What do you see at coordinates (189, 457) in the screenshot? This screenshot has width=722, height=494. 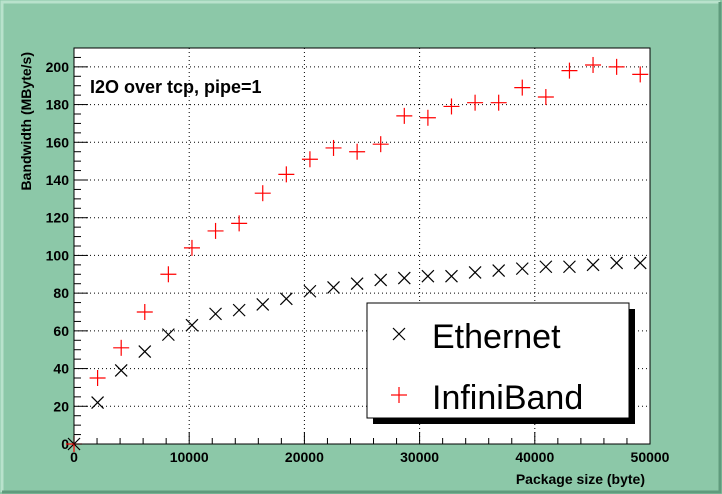 I see `x-tick-label: 10000` at bounding box center [189, 457].